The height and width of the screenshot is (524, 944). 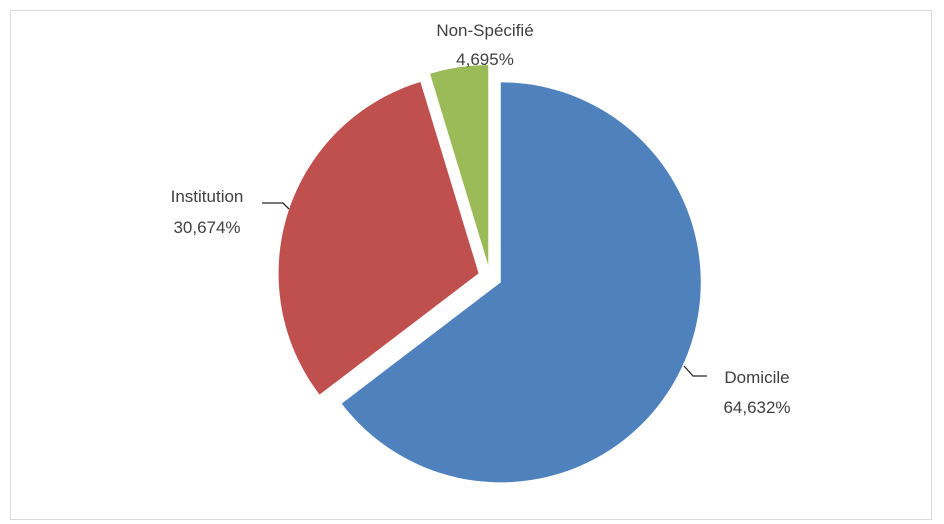 I want to click on slice-value-nonspecifie: 4,695%, so click(x=485, y=59).